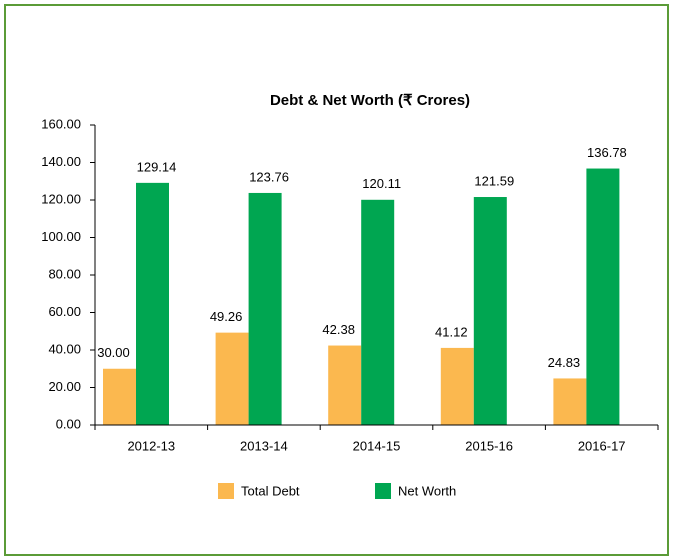 This screenshot has width=673, height=560. I want to click on y-tick-label: 40.00, so click(64, 348).